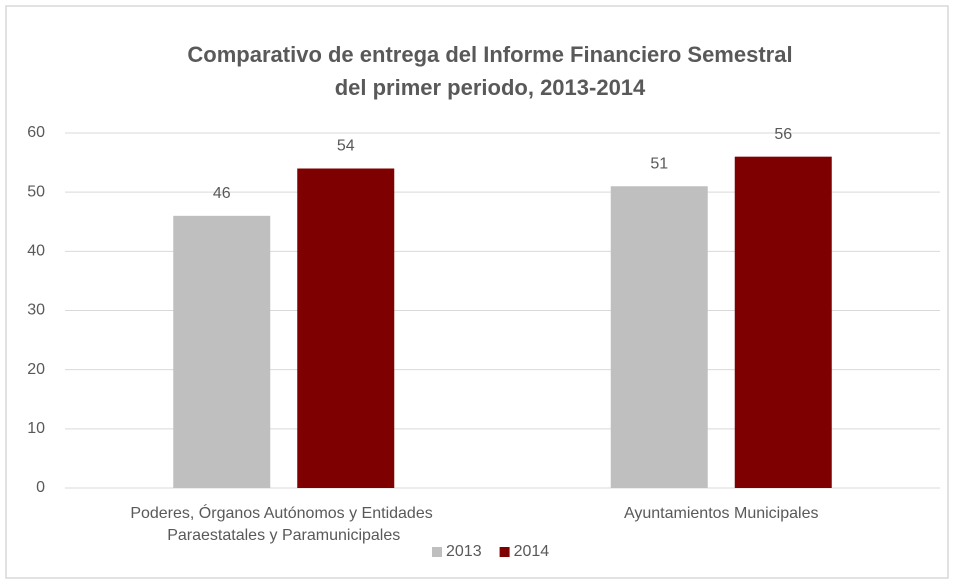 Image resolution: width=955 pixels, height=585 pixels. I want to click on data-label: 46, so click(222, 193).